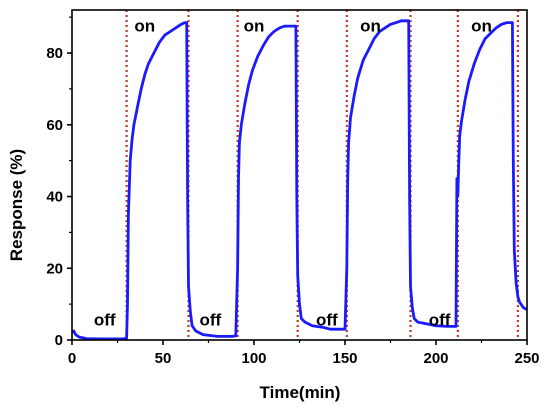 This screenshot has height=411, width=550. What do you see at coordinates (54, 125) in the screenshot?
I see `y-tick-label-3: 60` at bounding box center [54, 125].